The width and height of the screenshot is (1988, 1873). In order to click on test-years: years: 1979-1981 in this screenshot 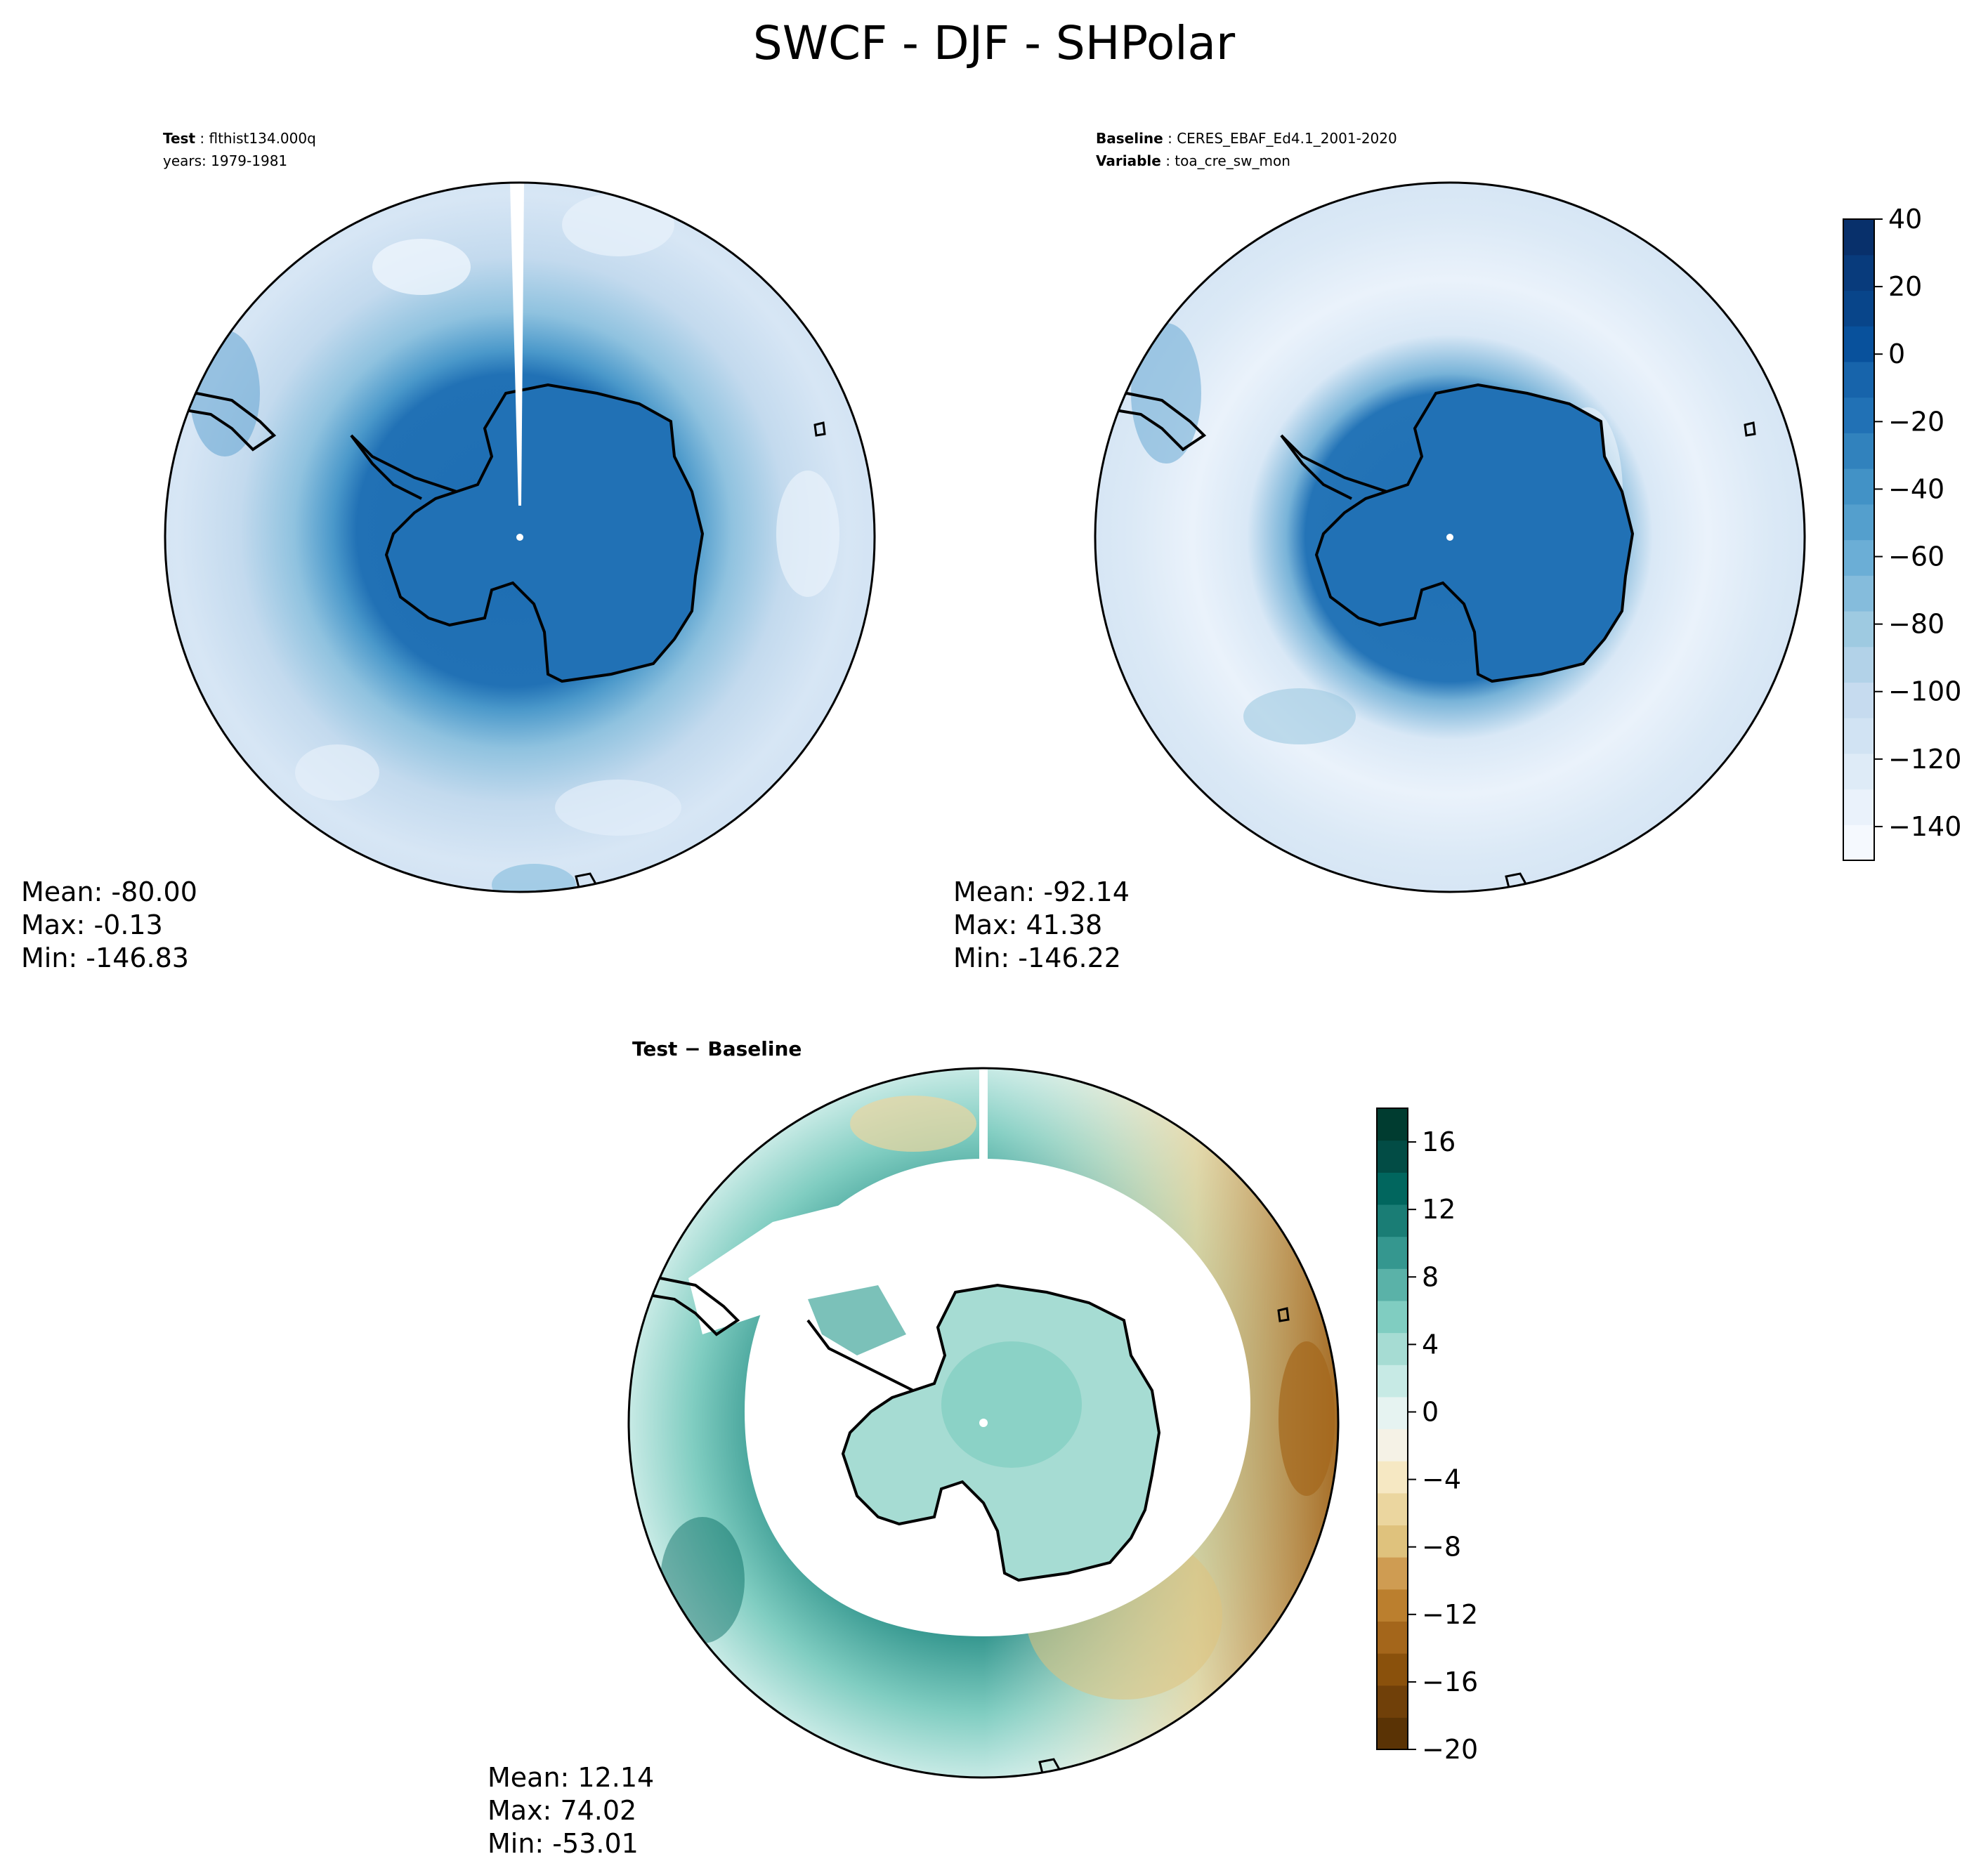, I will do `click(225, 160)`.